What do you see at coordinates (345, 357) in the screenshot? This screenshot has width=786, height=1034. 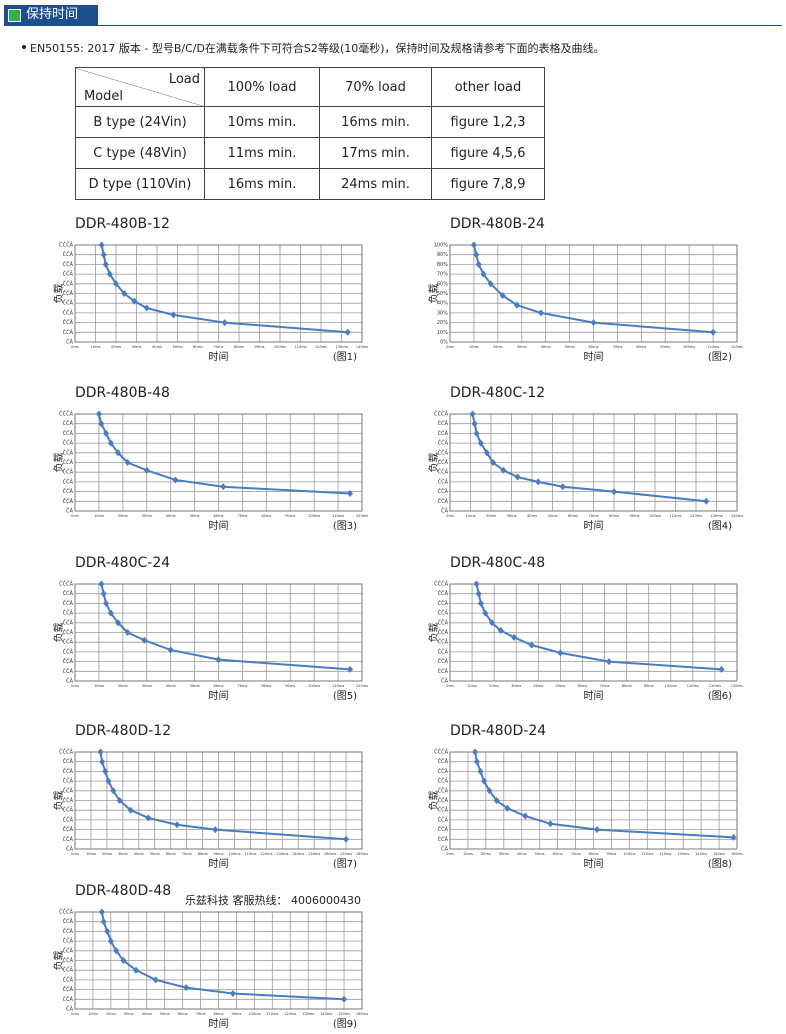 I see `figure-label: (图1)` at bounding box center [345, 357].